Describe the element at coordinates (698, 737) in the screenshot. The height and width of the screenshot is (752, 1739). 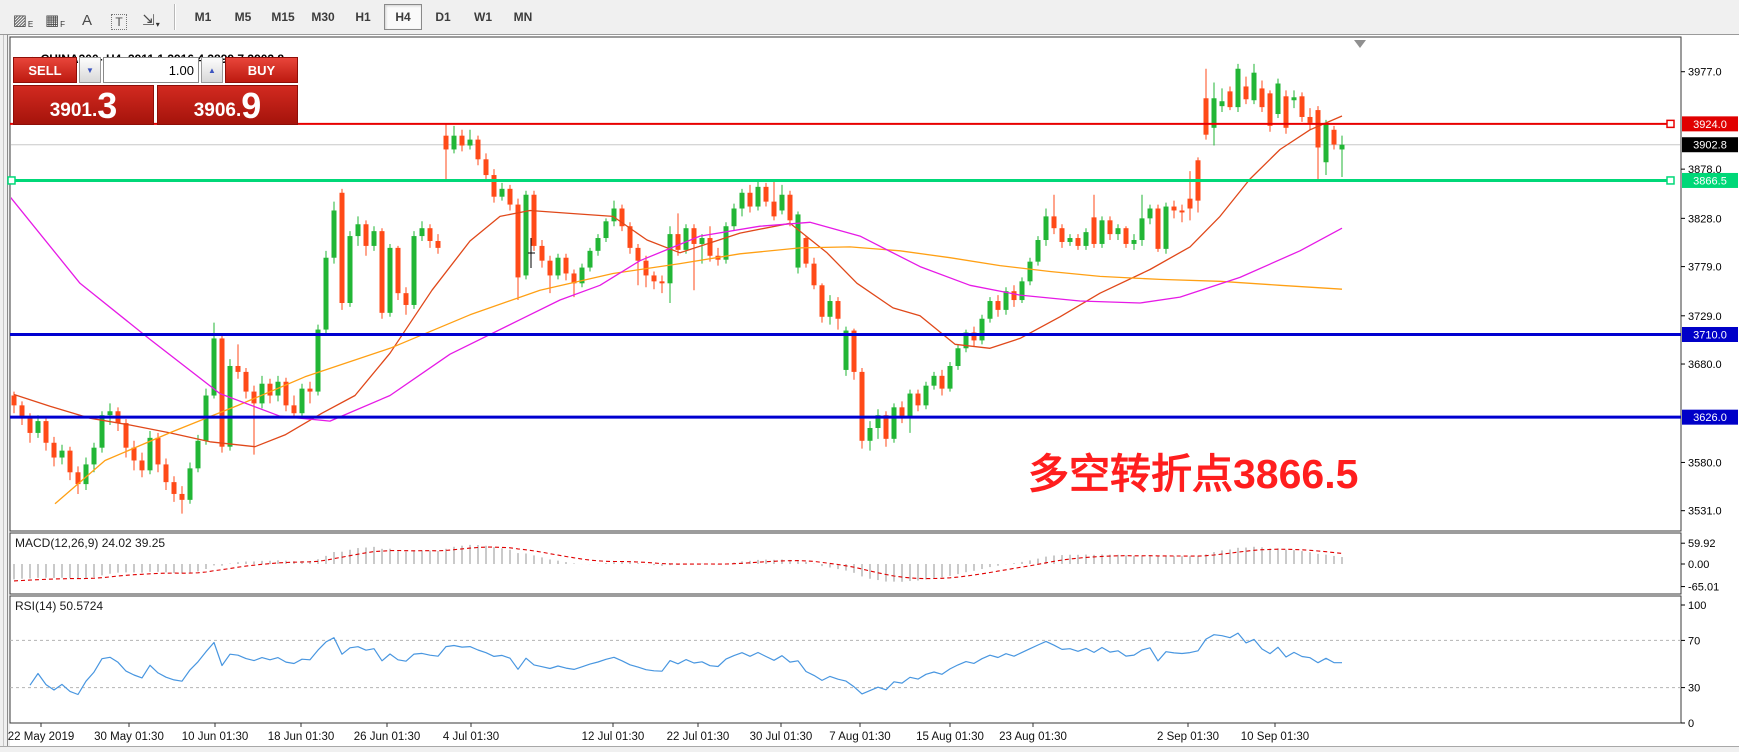
I see `time-label: 22 Jul 01:30` at that location.